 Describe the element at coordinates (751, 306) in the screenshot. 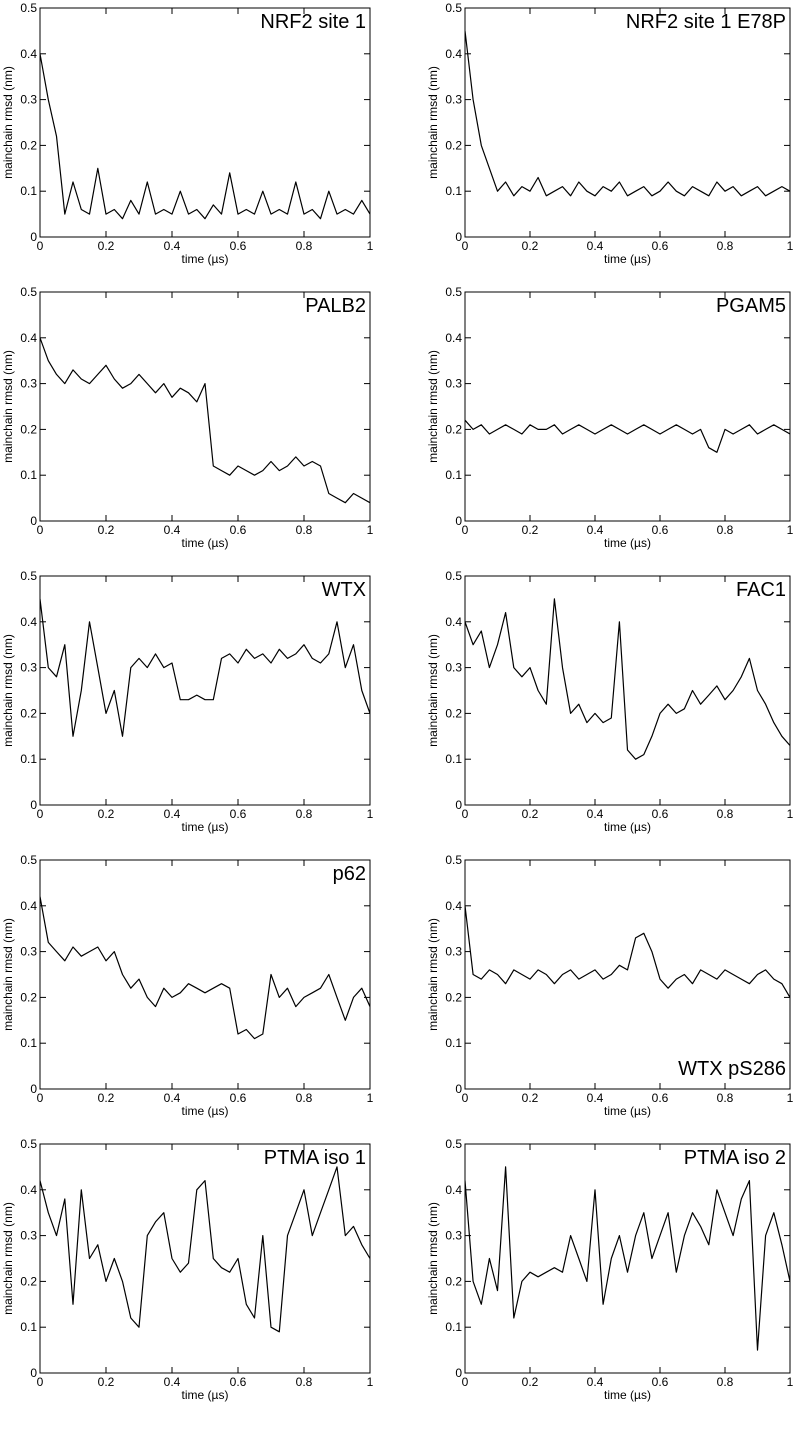

I see `chart-title: PGAM5` at that location.